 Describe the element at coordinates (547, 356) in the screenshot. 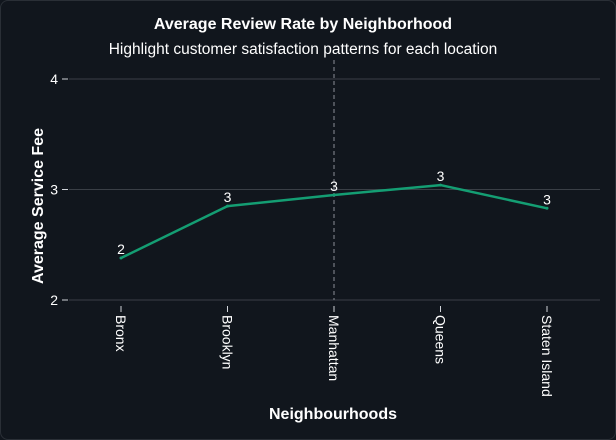

I see `x-tick-label: Staten Island` at that location.